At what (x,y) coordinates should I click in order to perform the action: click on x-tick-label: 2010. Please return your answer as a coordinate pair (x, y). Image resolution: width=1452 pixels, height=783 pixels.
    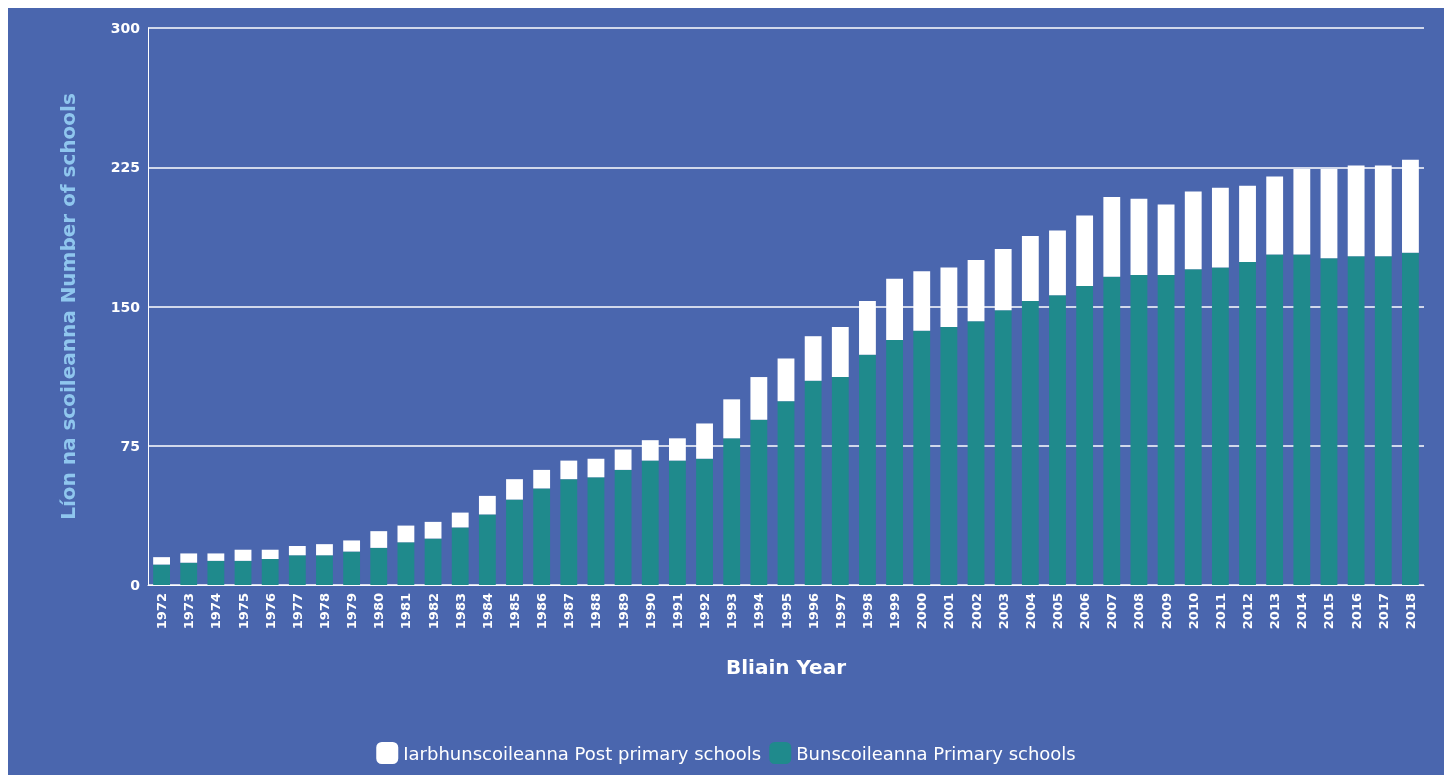
    Looking at the image, I should click on (1193, 611).